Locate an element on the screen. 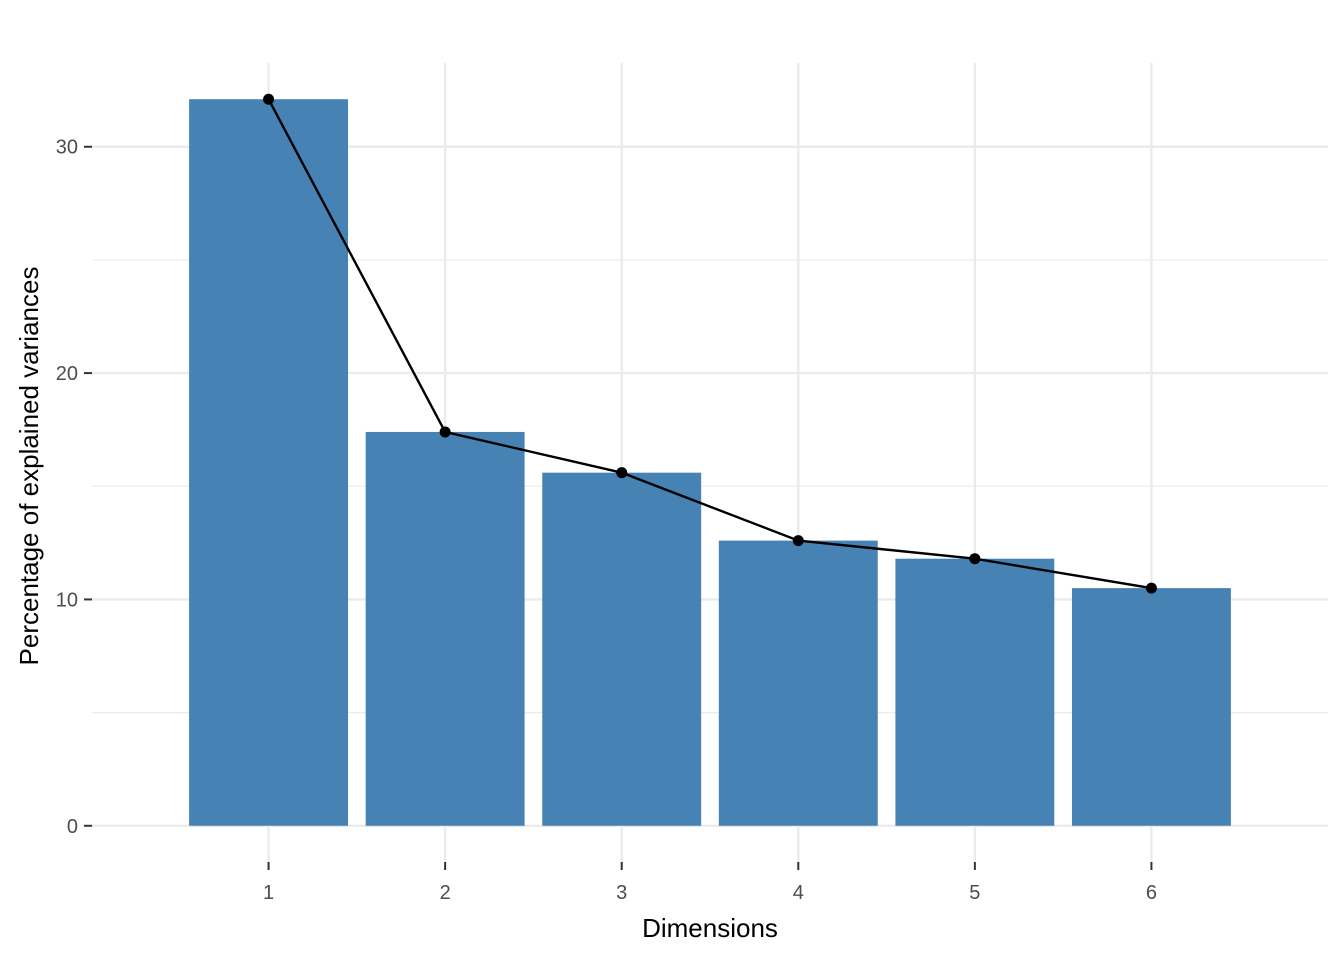 The image size is (1344, 960). y-axis: 0 10 20 30 is located at coordinates (74, 487).